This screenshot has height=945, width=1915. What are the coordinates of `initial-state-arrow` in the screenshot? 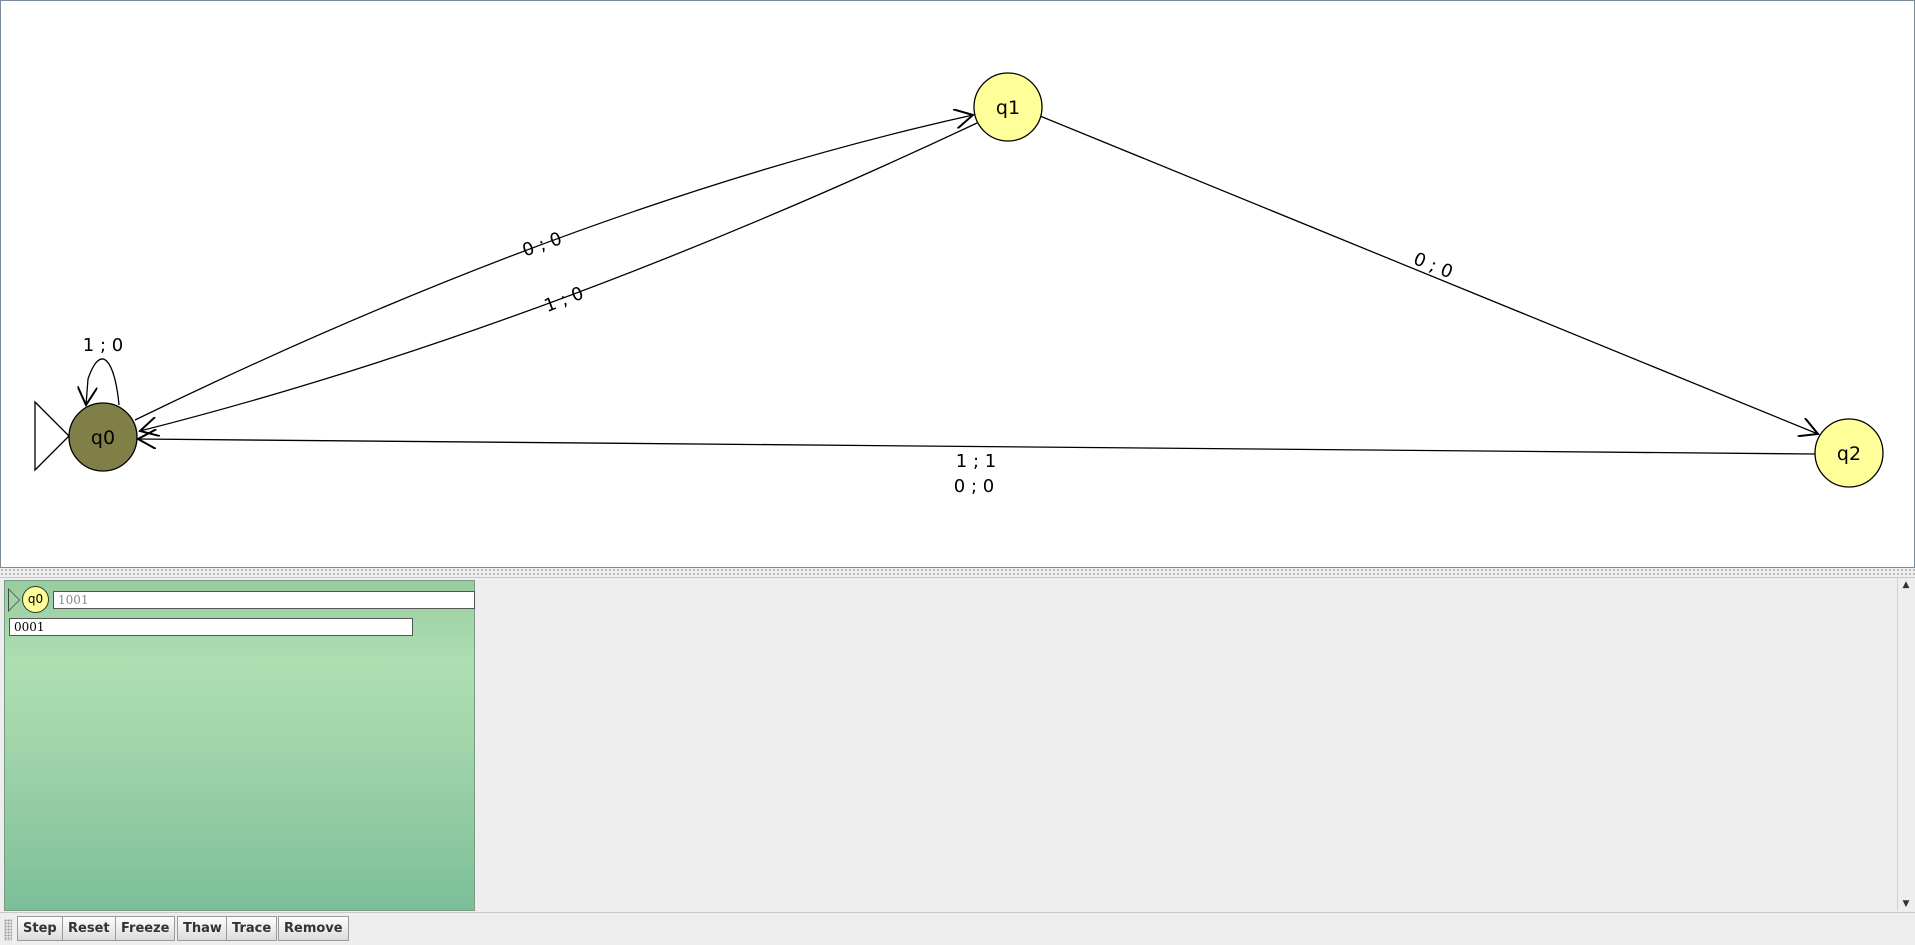 It's located at (52, 436).